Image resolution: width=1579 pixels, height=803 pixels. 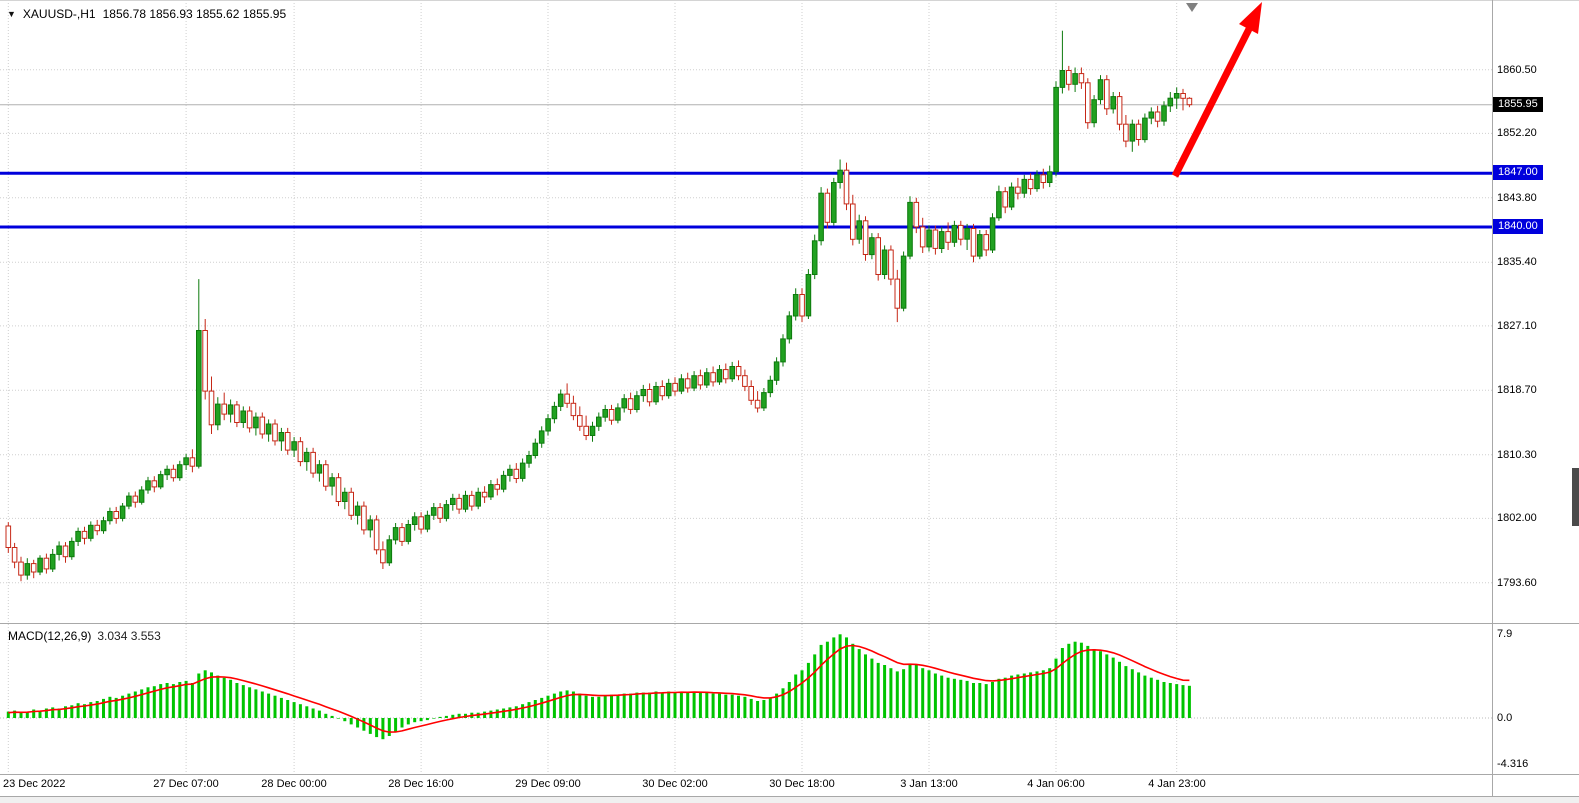 What do you see at coordinates (1517, 583) in the screenshot?
I see `price-tick-label: 1793.60` at bounding box center [1517, 583].